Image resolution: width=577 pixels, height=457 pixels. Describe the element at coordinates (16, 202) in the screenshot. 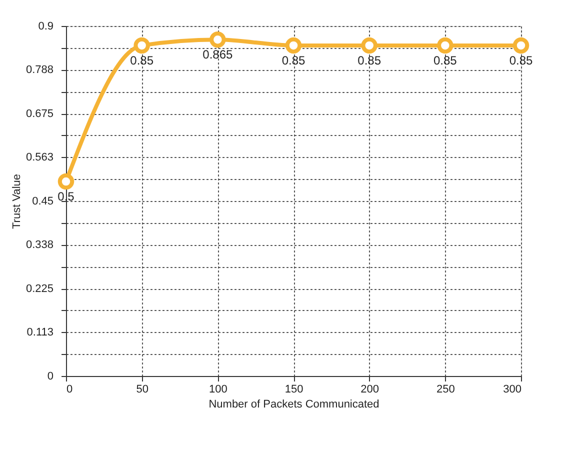

I see `y-axis-title: Trust Value` at that location.